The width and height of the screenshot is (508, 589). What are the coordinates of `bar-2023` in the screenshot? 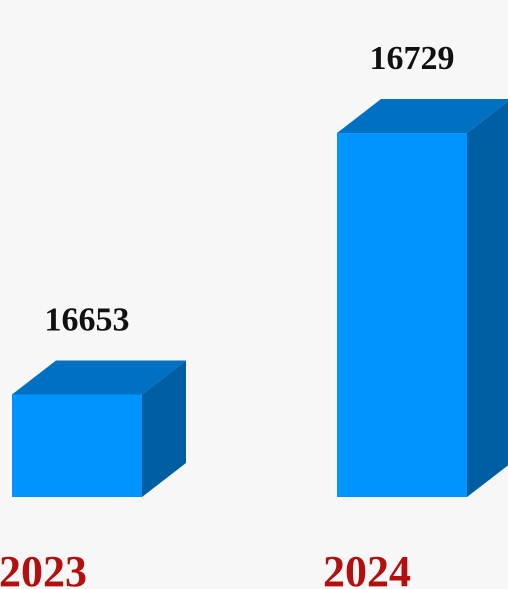 It's located at (99, 428).